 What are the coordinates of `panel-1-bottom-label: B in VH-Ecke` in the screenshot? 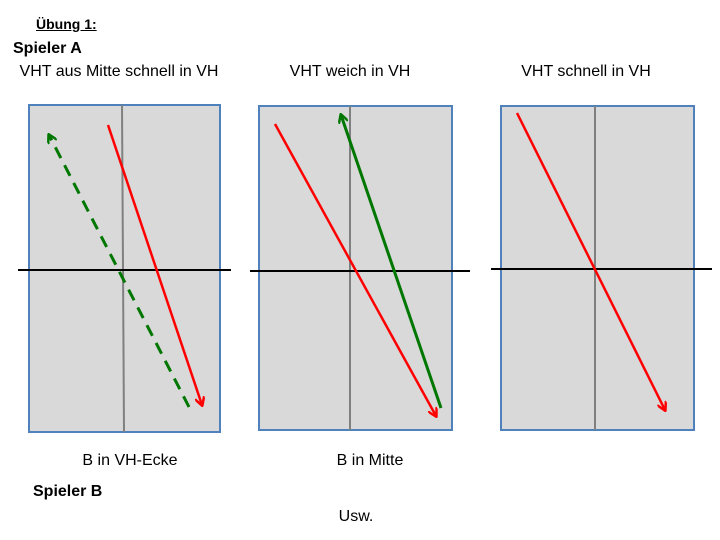 It's located at (130, 460).